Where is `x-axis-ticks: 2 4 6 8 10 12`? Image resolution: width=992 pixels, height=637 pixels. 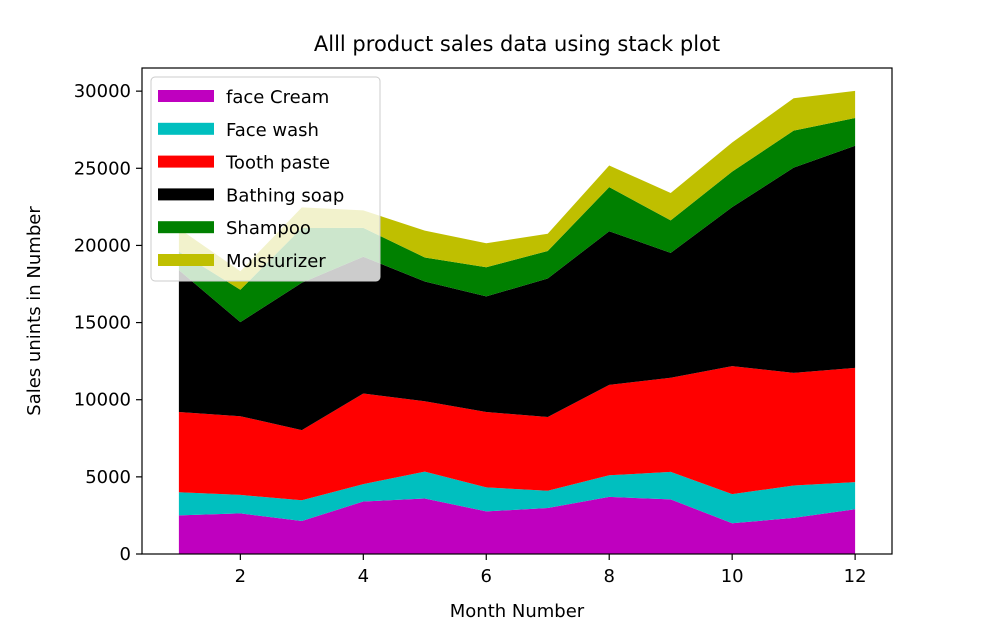 x-axis-ticks: 2 4 6 8 10 12 is located at coordinates (551, 570).